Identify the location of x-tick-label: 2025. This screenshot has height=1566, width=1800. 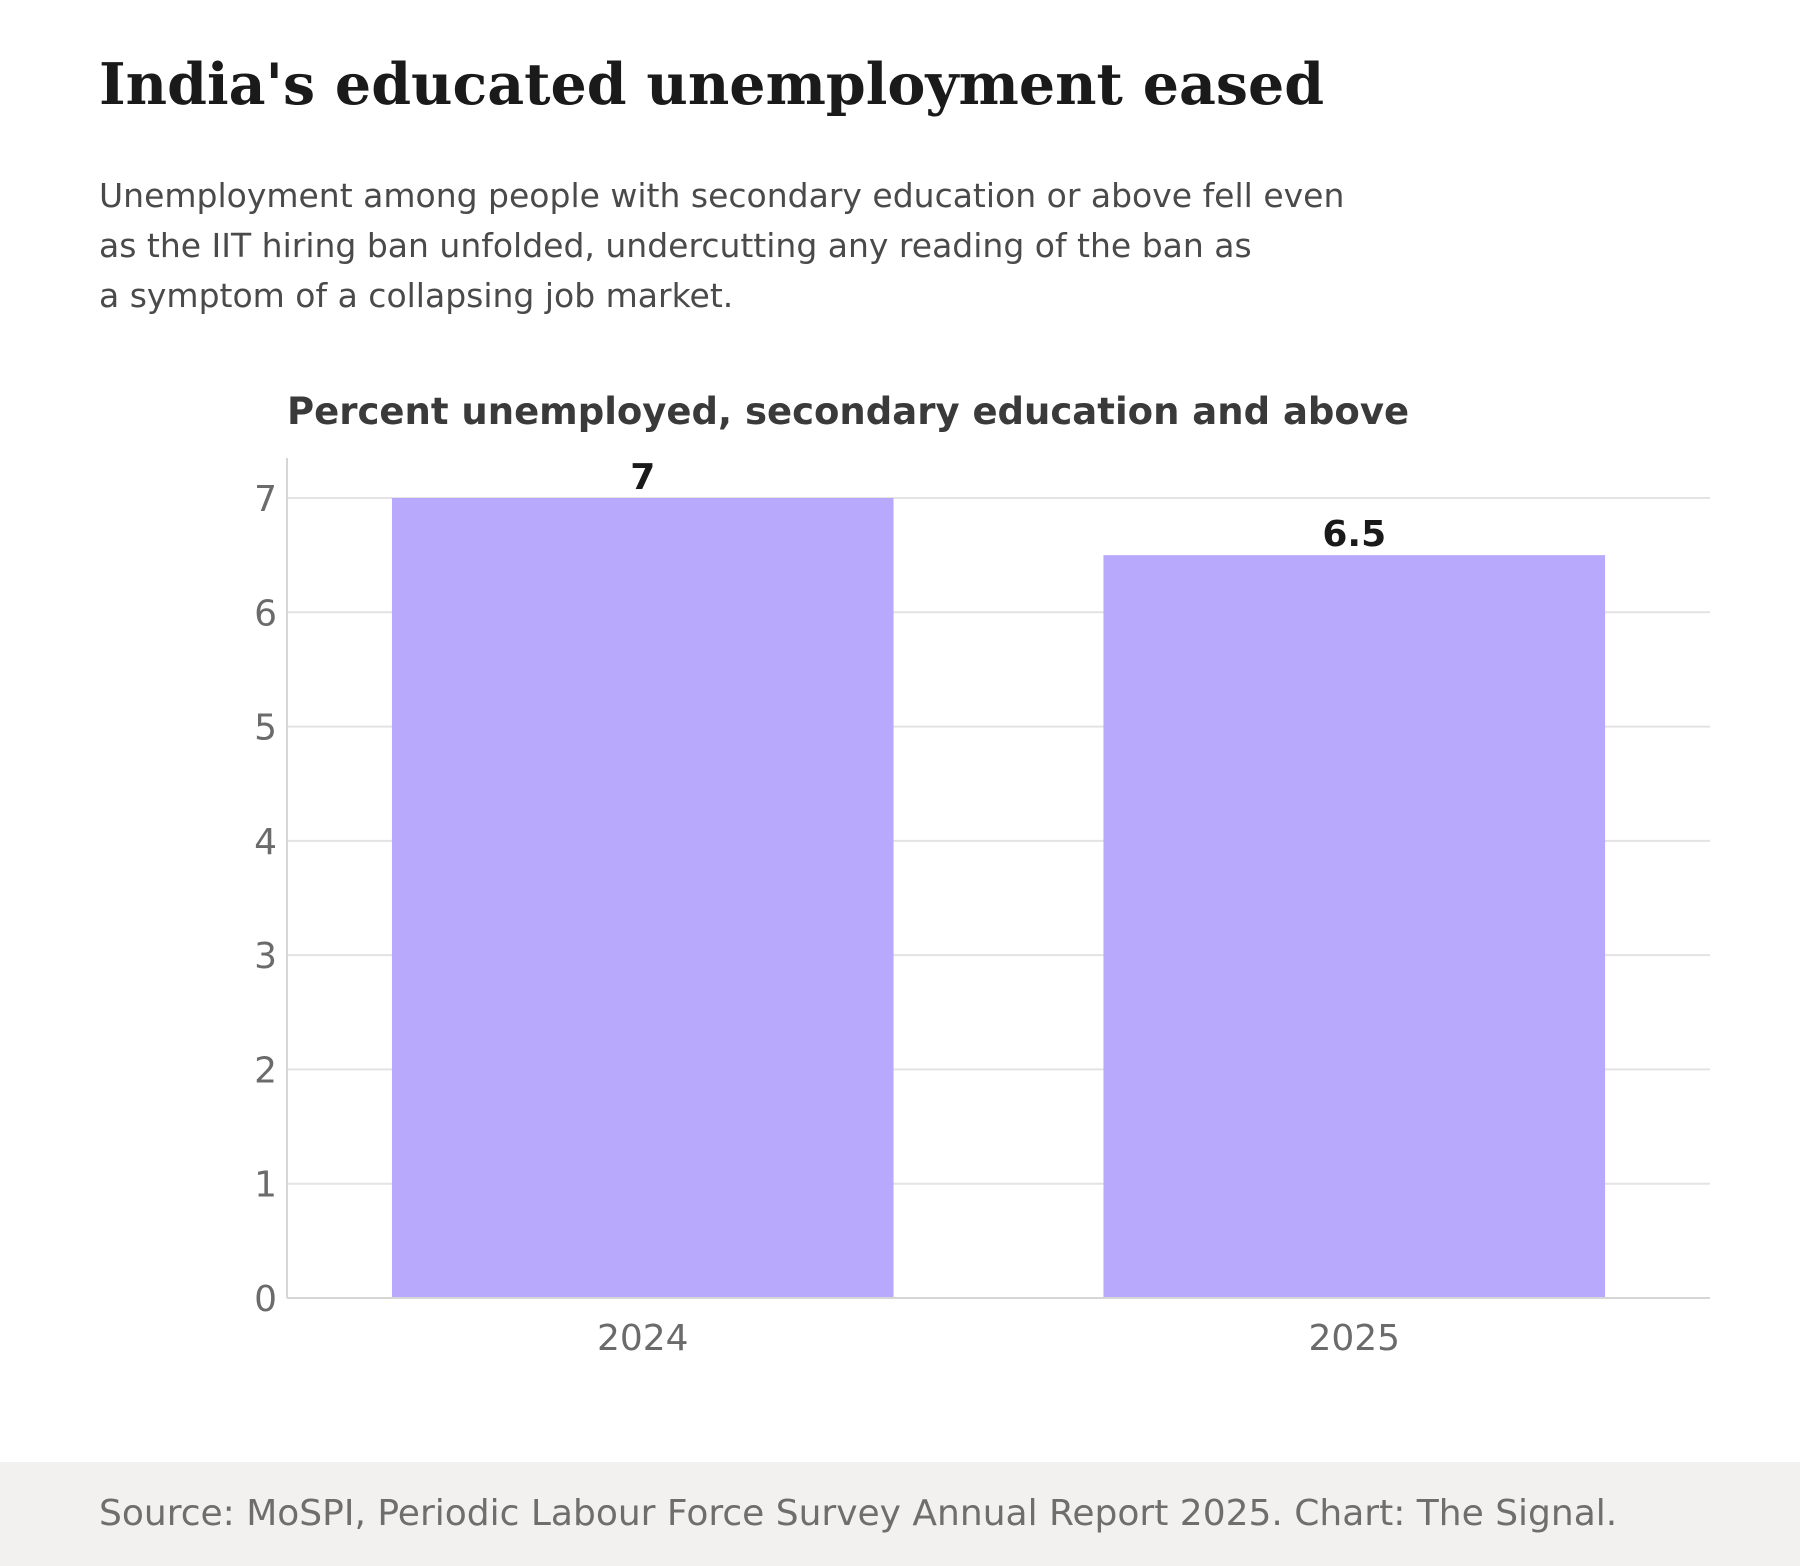
(1354, 1338).